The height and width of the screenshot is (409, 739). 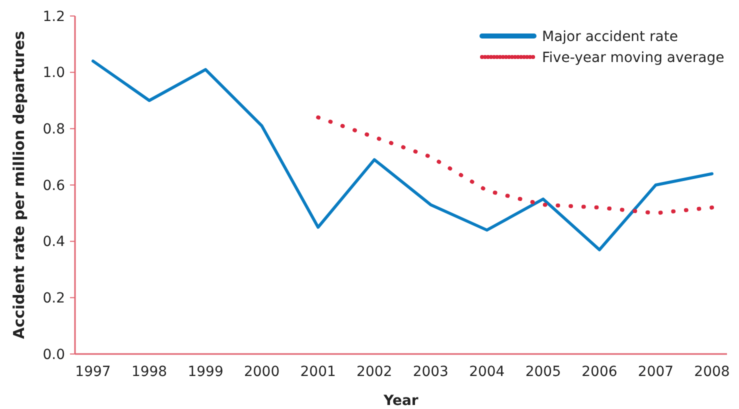 What do you see at coordinates (149, 372) in the screenshot?
I see `x-tick-label: 1998` at bounding box center [149, 372].